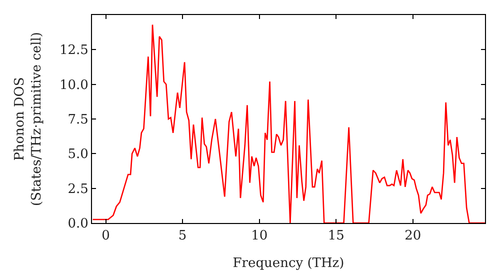 The image size is (500, 280). What do you see at coordinates (259, 236) in the screenshot?
I see `x-tick-label: 10` at bounding box center [259, 236].